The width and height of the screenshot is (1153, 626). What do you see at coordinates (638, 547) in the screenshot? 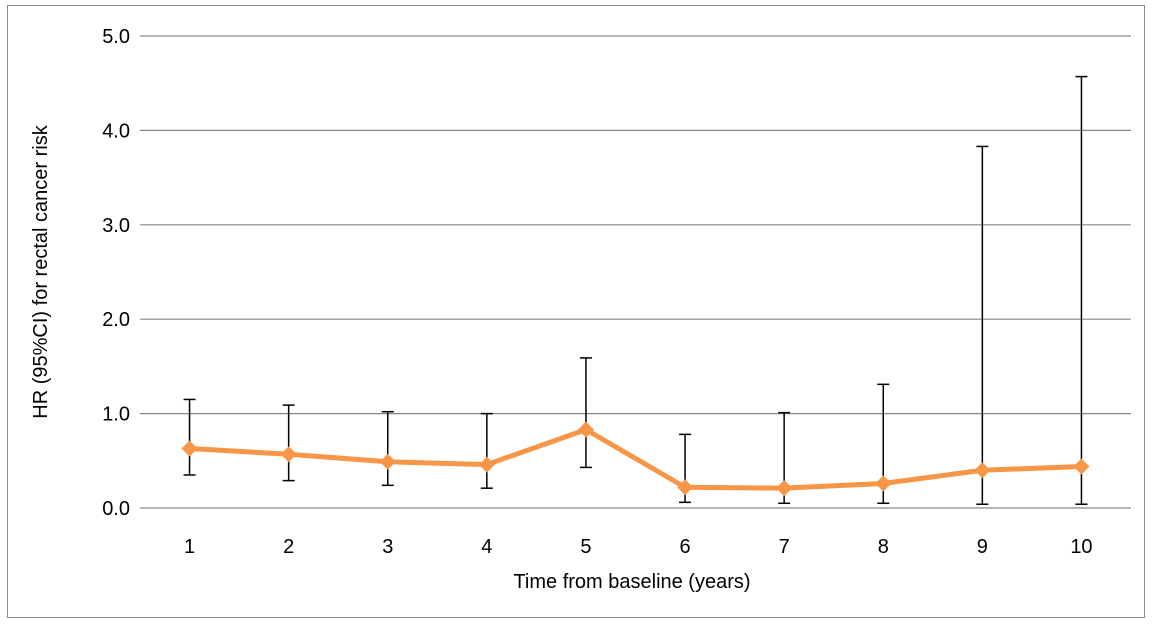
I see `x-tick-labels: 1 2 3 4 5 6 7 8 9 10` at bounding box center [638, 547].